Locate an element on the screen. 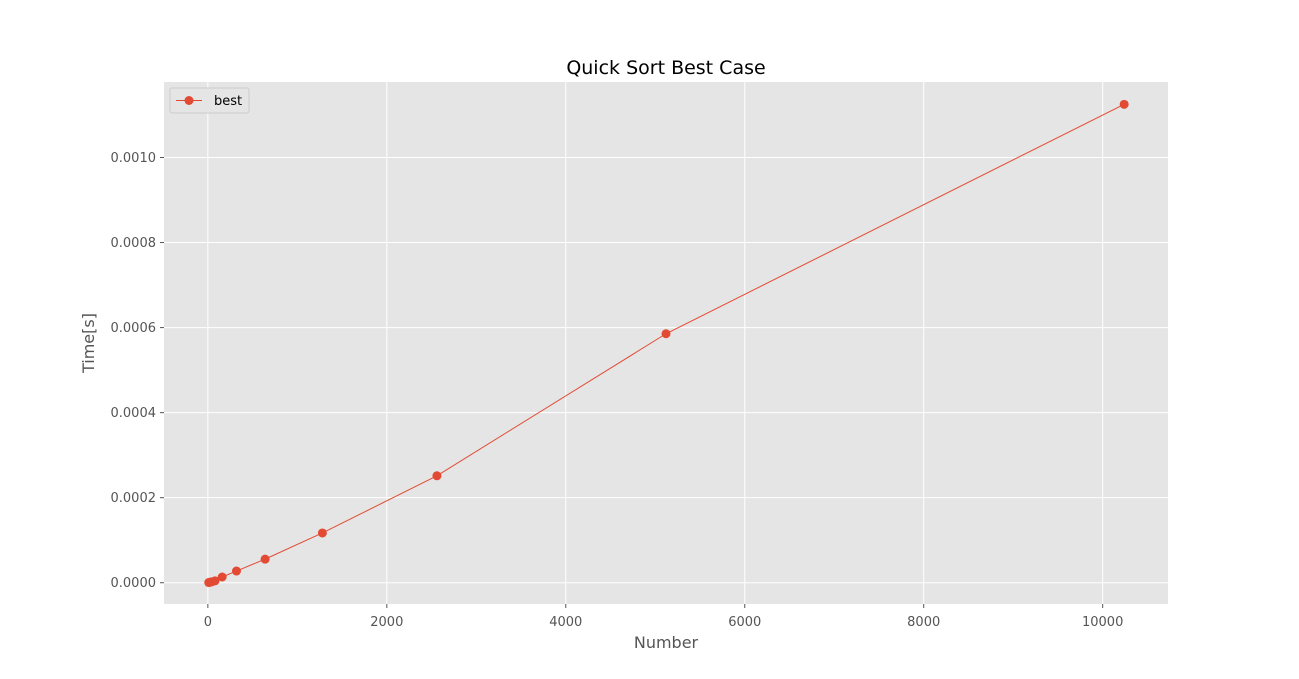 The width and height of the screenshot is (1299, 679). x-ticks: 0 2000 4000 6000 8000 10000 is located at coordinates (663, 617).